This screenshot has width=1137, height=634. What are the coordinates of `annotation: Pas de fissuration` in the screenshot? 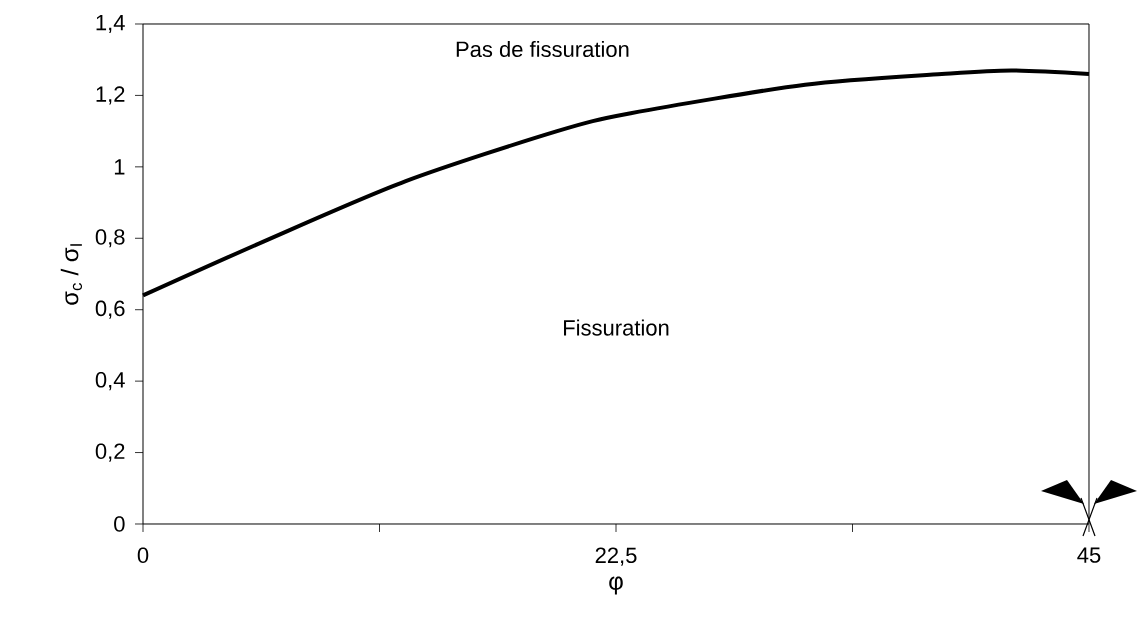 It's located at (542, 49).